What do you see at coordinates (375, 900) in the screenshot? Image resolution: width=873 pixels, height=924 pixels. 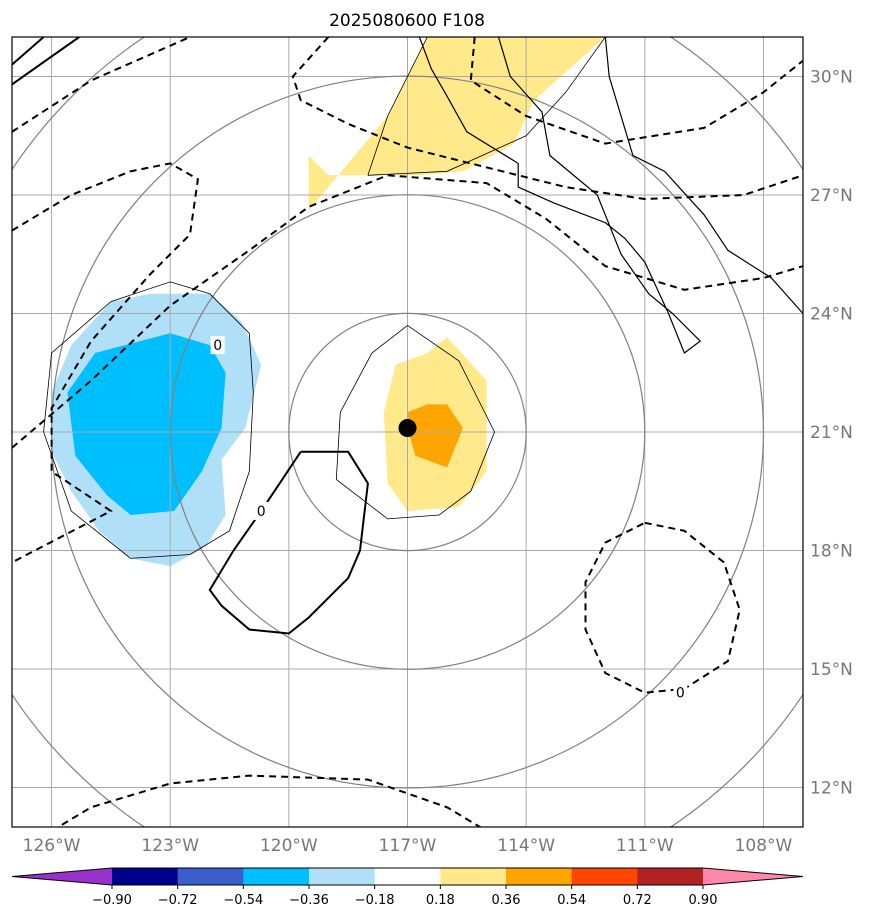 I see `colorbar-tick-label: −0.18` at bounding box center [375, 900].